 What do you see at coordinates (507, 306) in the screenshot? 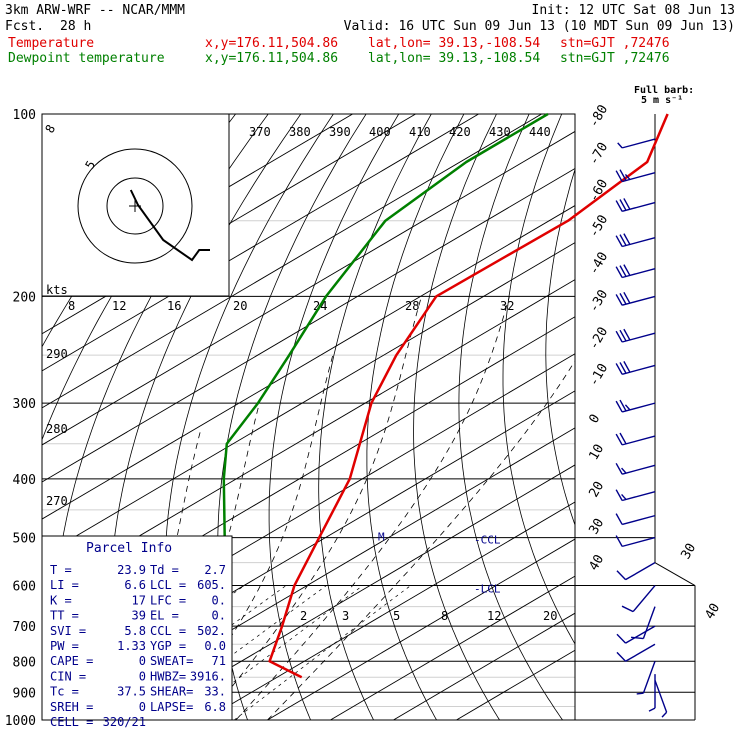
I see `mixing-ratio-label: 32` at bounding box center [507, 306].